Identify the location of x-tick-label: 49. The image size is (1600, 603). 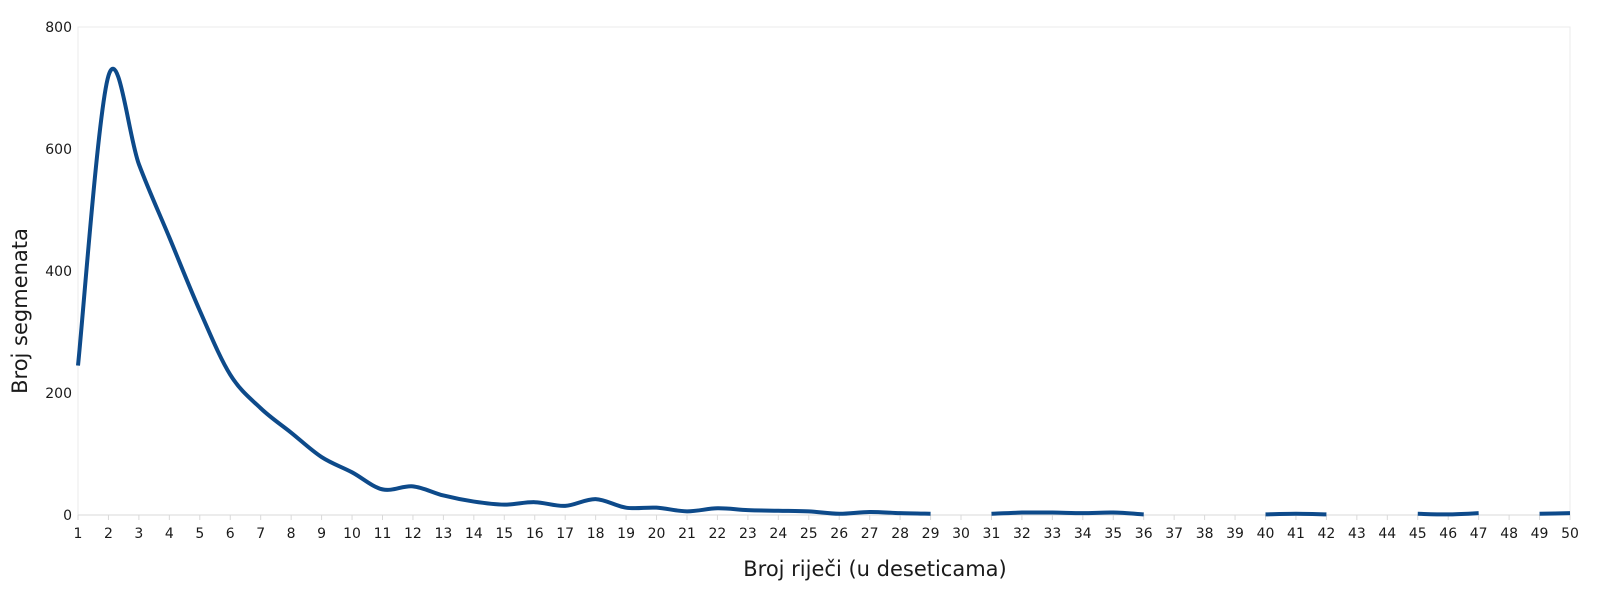
(1540, 534).